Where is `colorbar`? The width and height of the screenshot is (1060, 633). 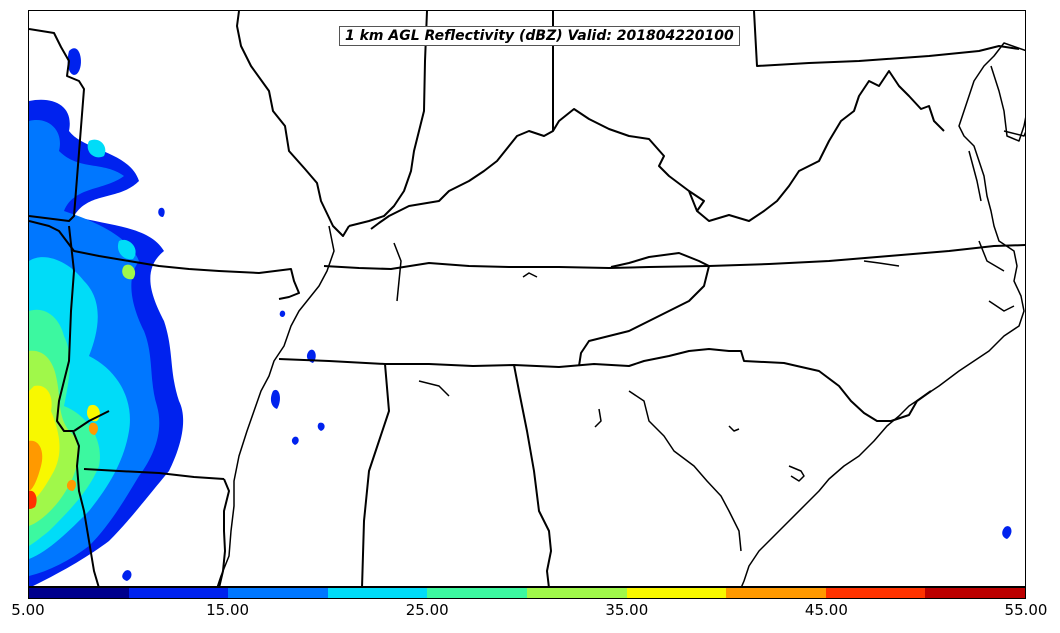
colorbar is located at coordinates (527, 593).